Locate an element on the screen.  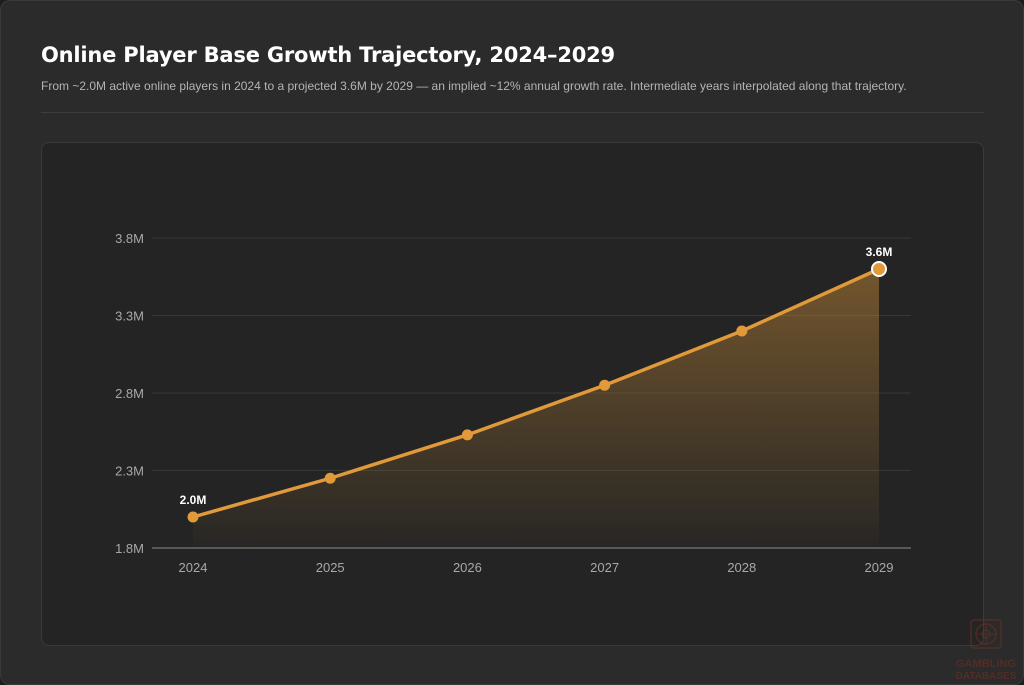
x-tick-label: 2025 is located at coordinates (330, 567).